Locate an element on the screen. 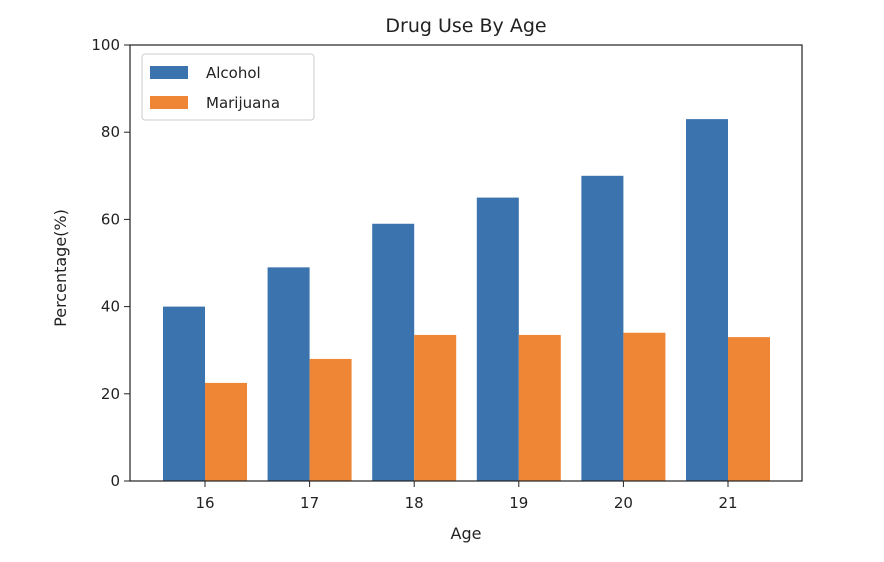  y-tick-label: 0 is located at coordinates (115, 481).